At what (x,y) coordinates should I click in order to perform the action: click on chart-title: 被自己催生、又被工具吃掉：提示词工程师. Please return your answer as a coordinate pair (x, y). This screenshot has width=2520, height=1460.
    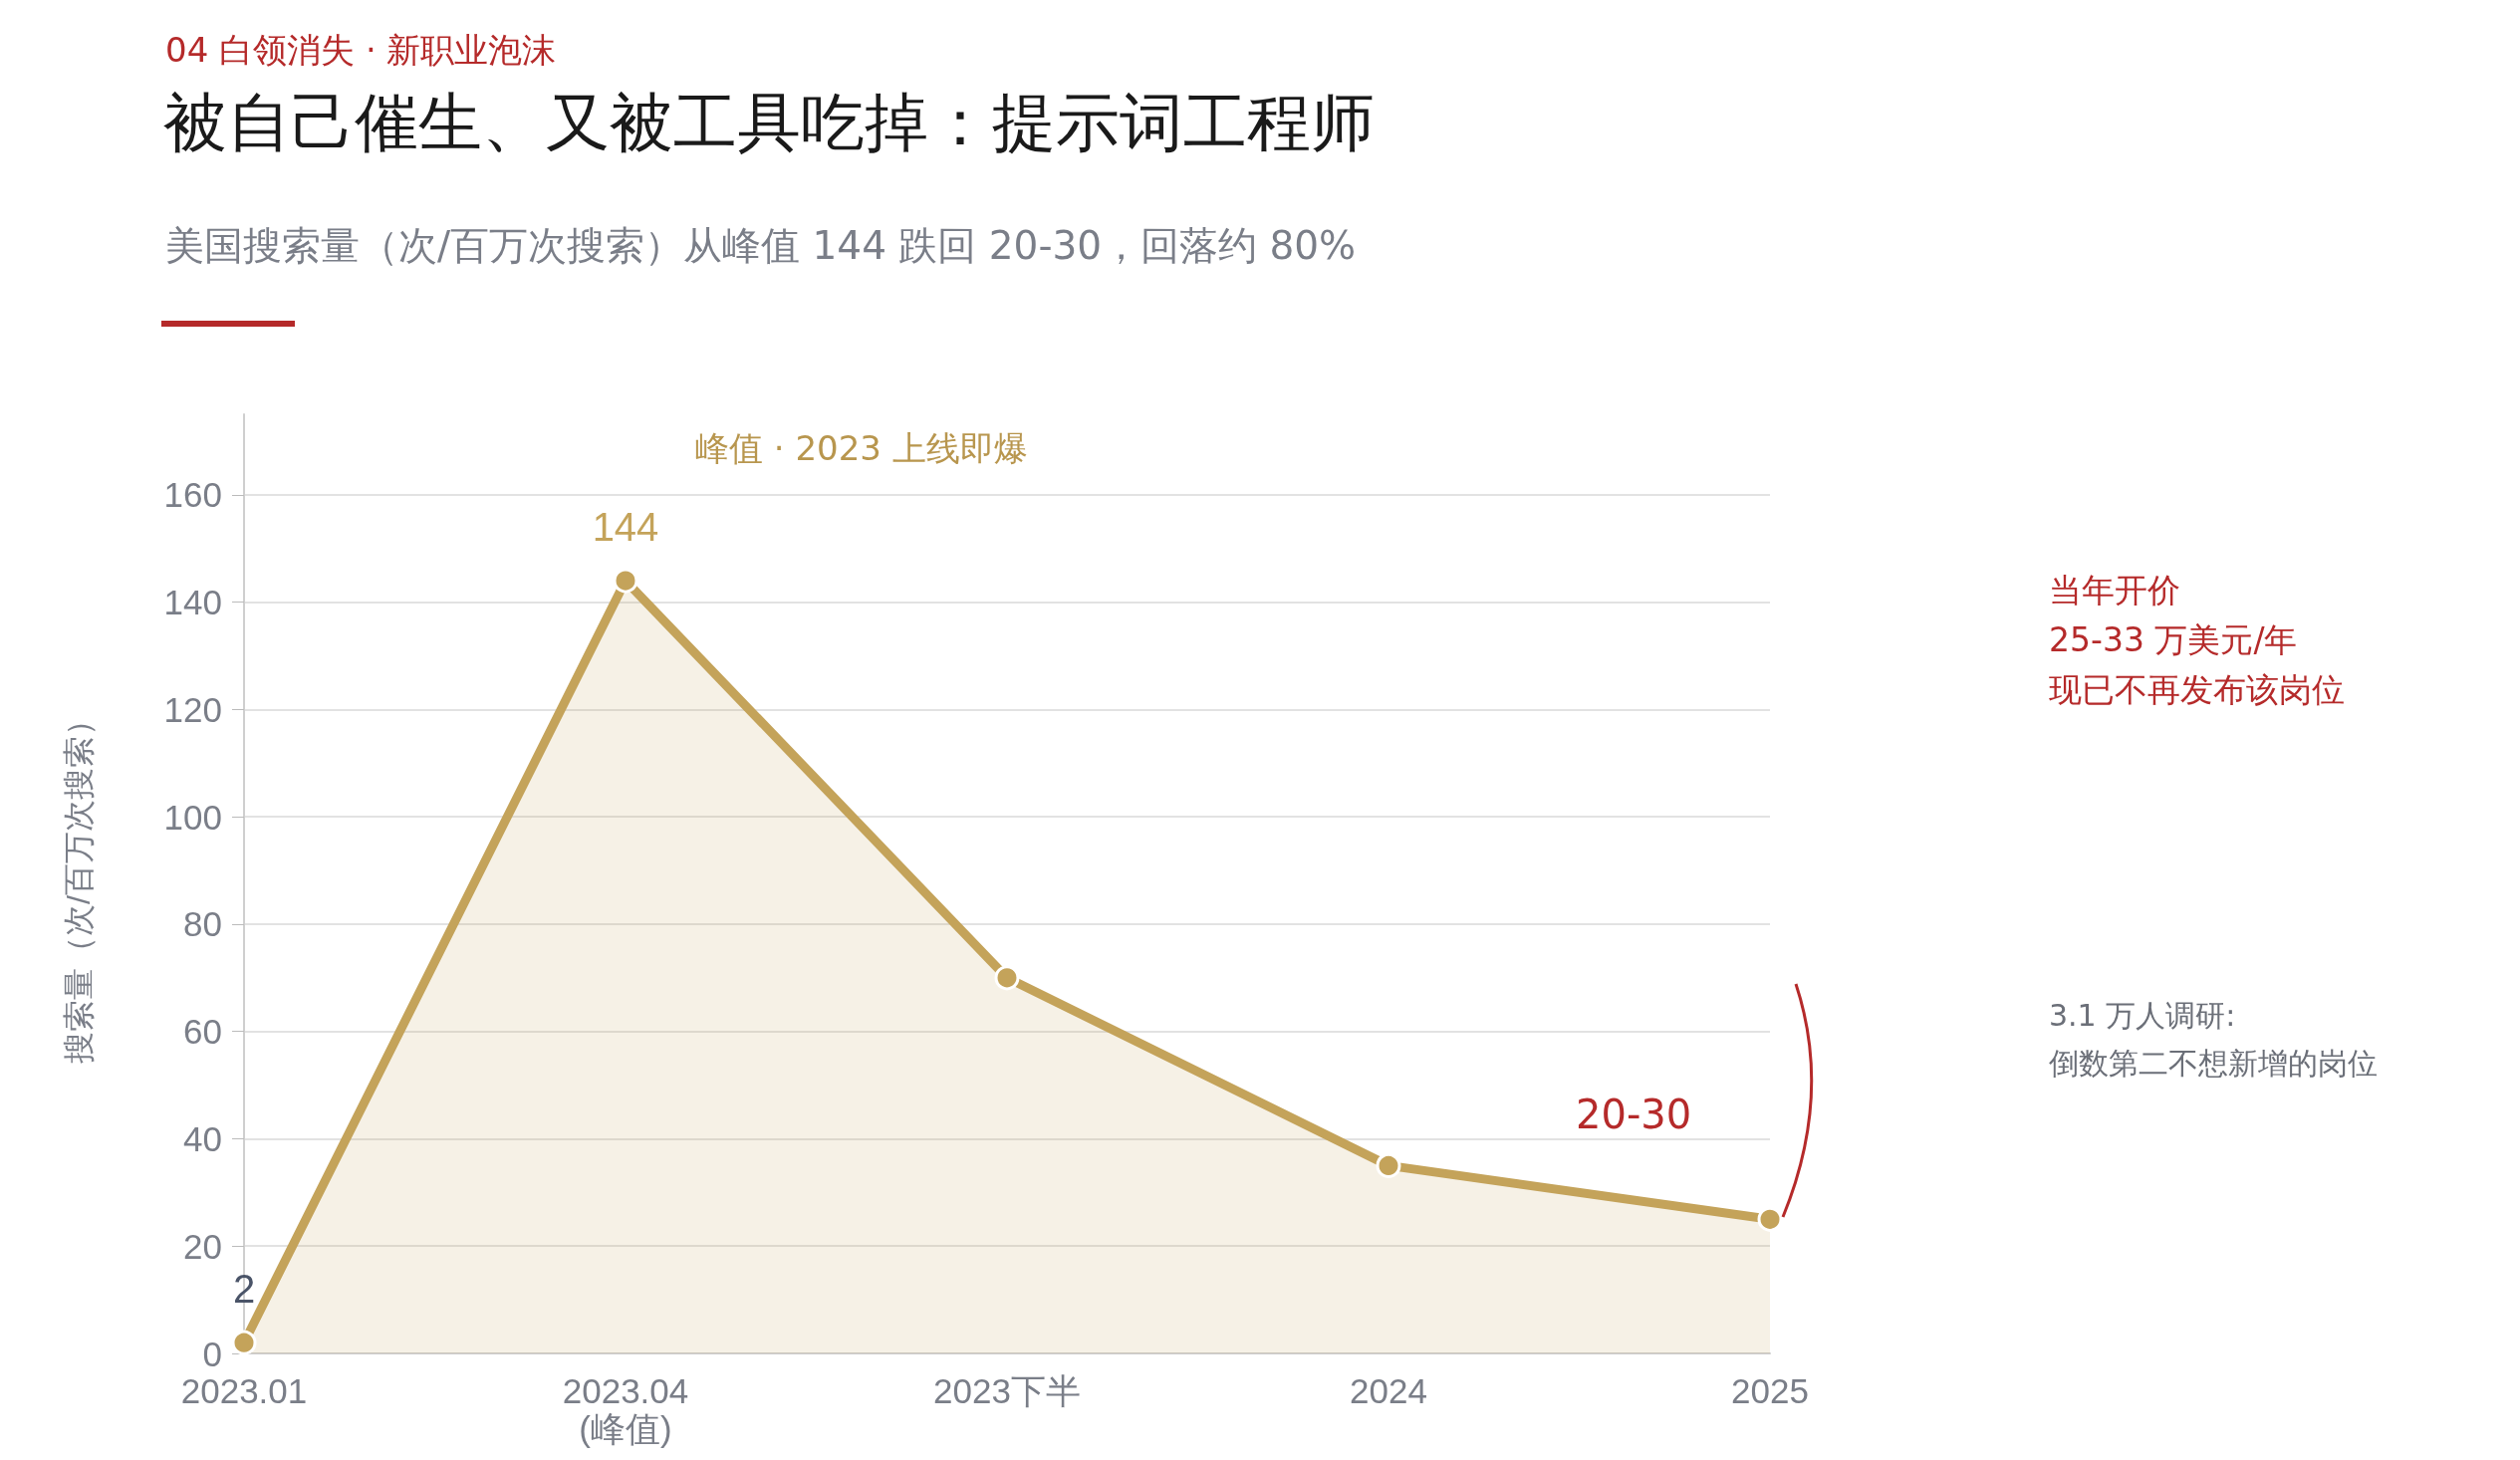
    Looking at the image, I should click on (769, 123).